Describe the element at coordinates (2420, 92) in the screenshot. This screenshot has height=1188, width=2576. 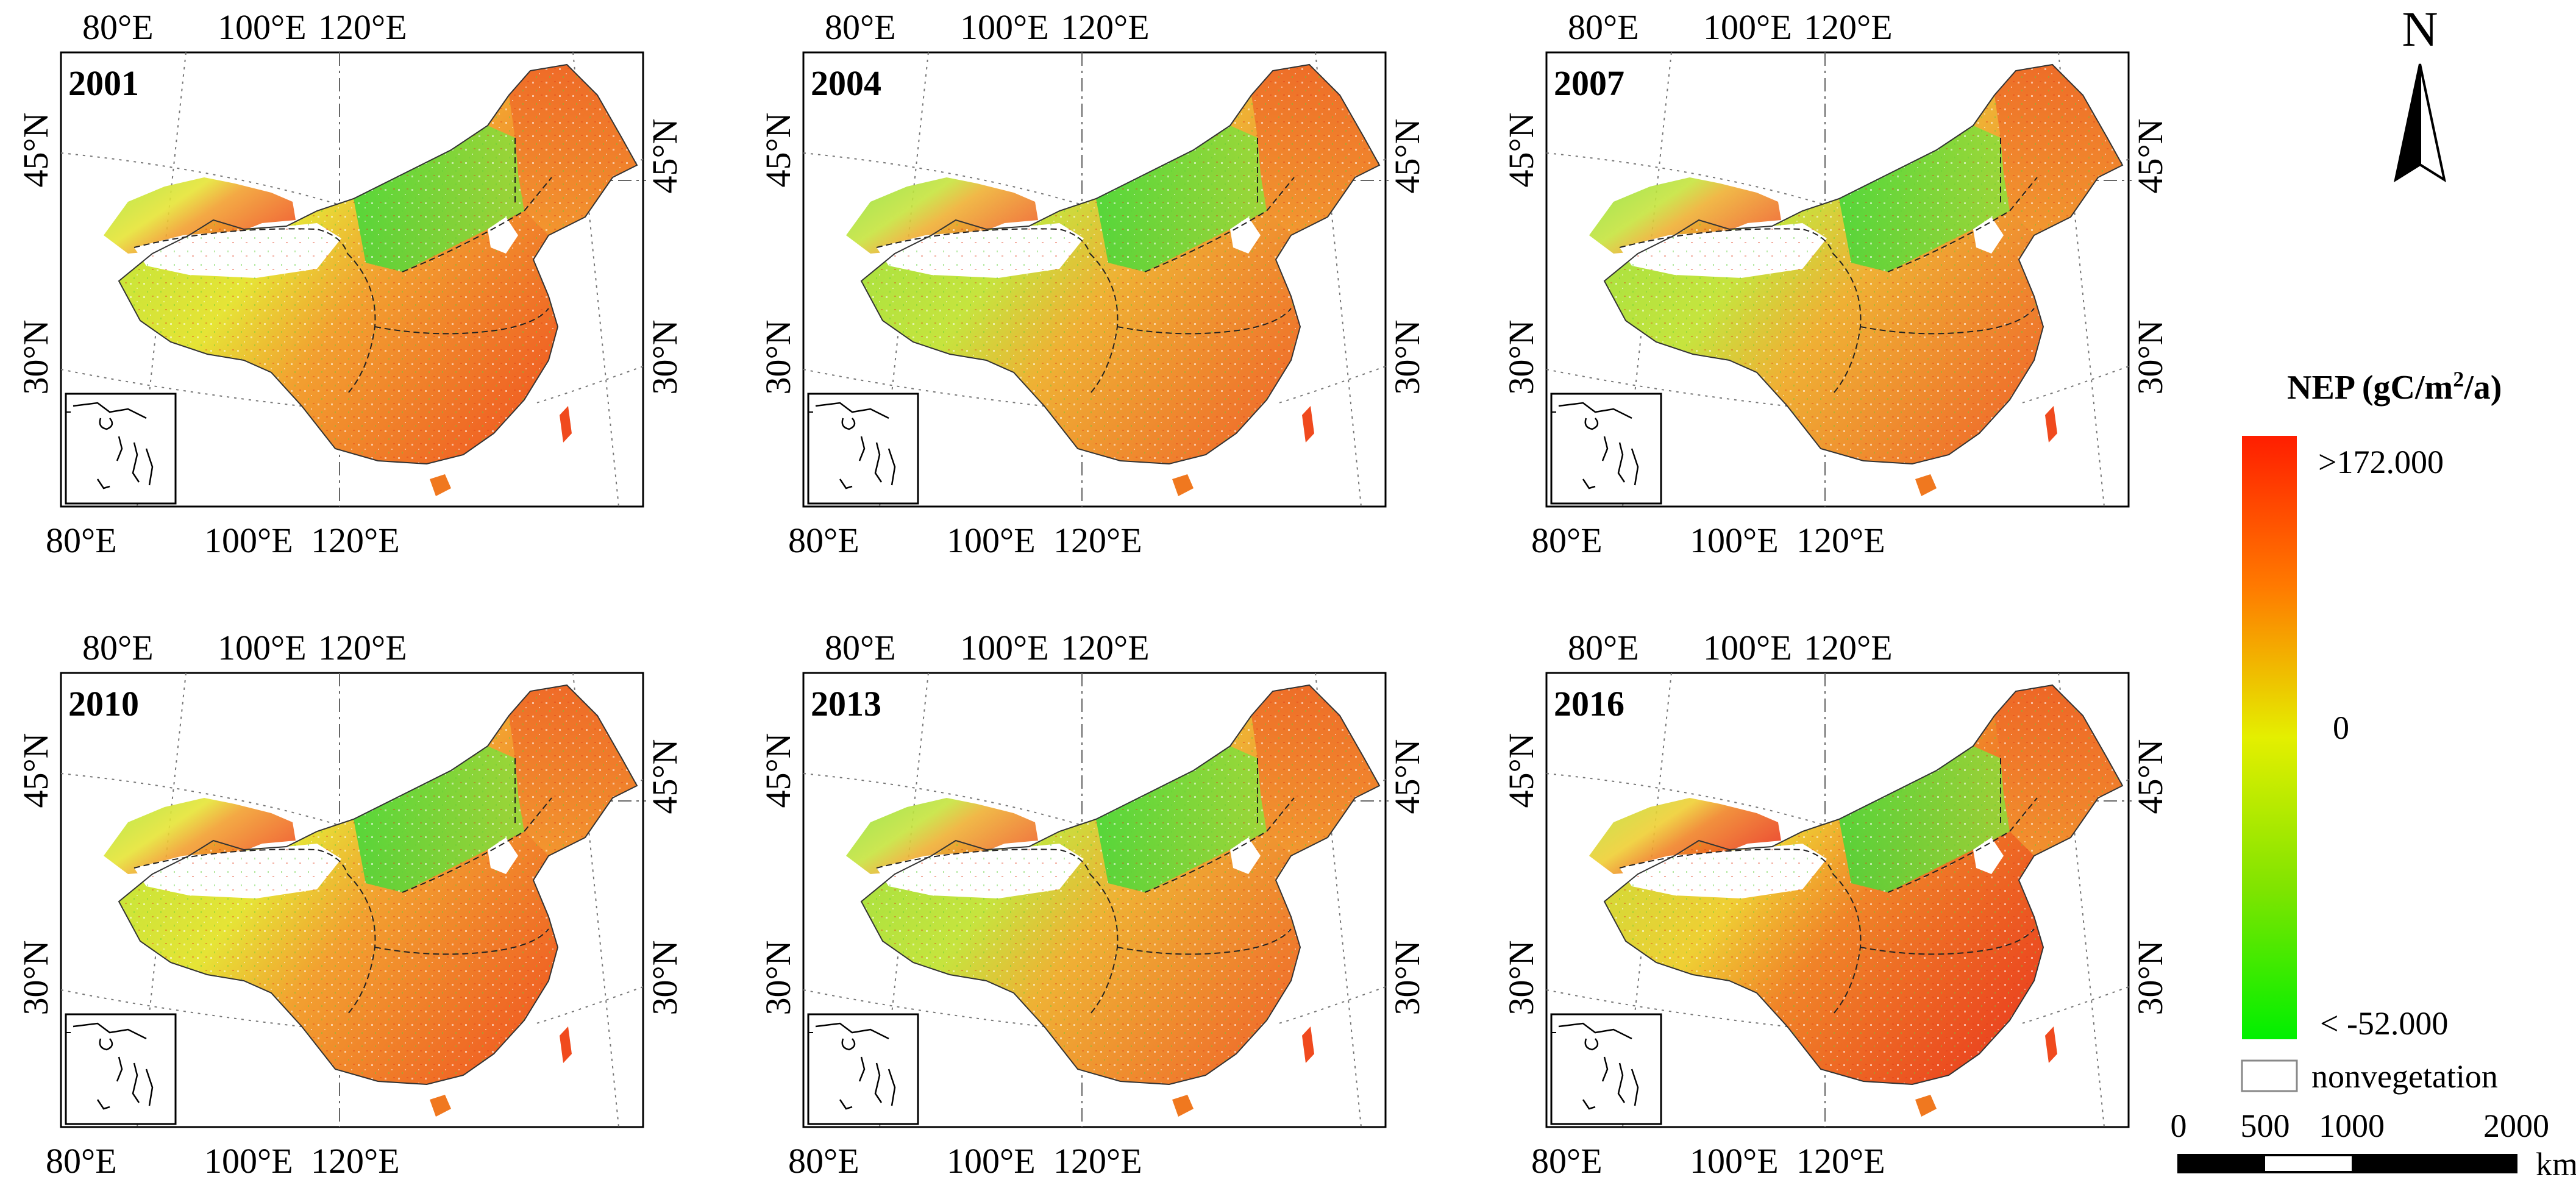
I see `north-arrow: N` at that location.